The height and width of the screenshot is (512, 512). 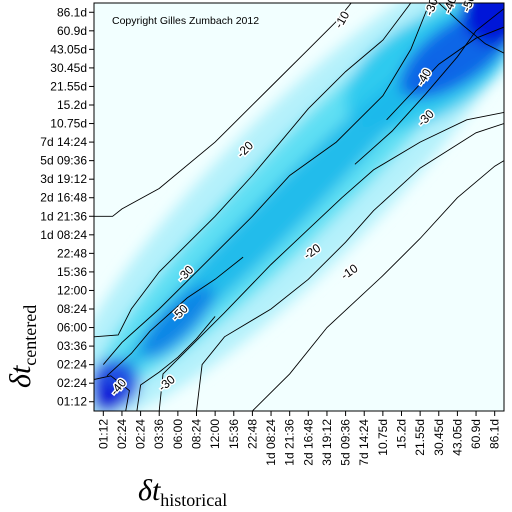 What do you see at coordinates (482, 24) in the screenshot?
I see `heat-peak-corner` at bounding box center [482, 24].